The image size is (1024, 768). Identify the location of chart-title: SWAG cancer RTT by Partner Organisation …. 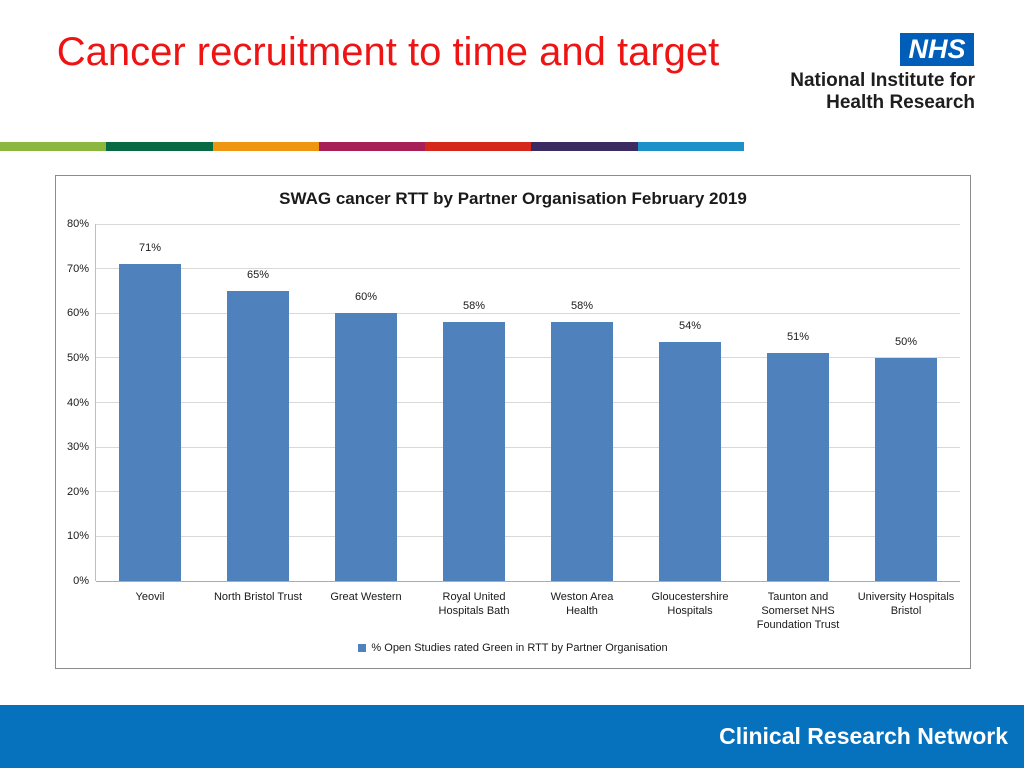
(513, 198).